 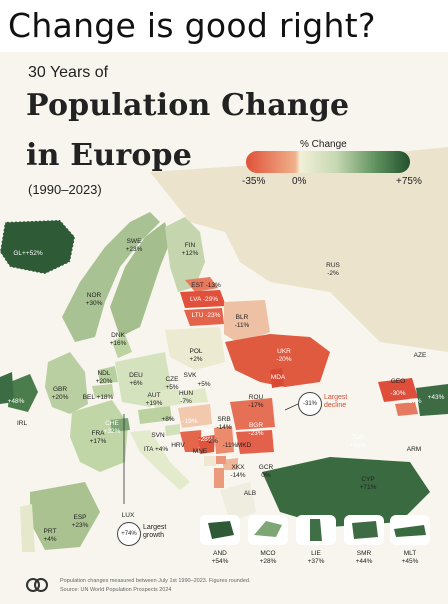 What do you see at coordinates (368, 483) in the screenshot?
I see `country-label-cyp: CYP +71%` at bounding box center [368, 483].